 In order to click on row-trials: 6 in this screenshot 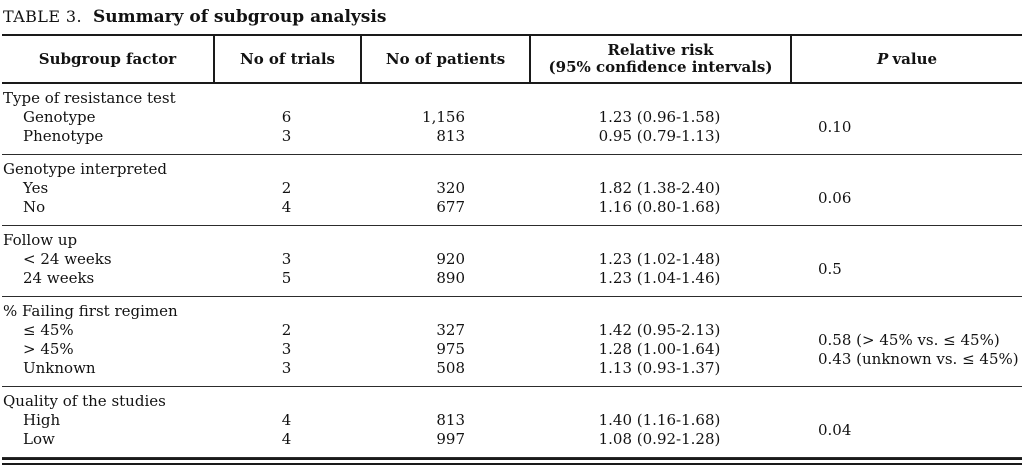, I will do `click(286, 117)`.